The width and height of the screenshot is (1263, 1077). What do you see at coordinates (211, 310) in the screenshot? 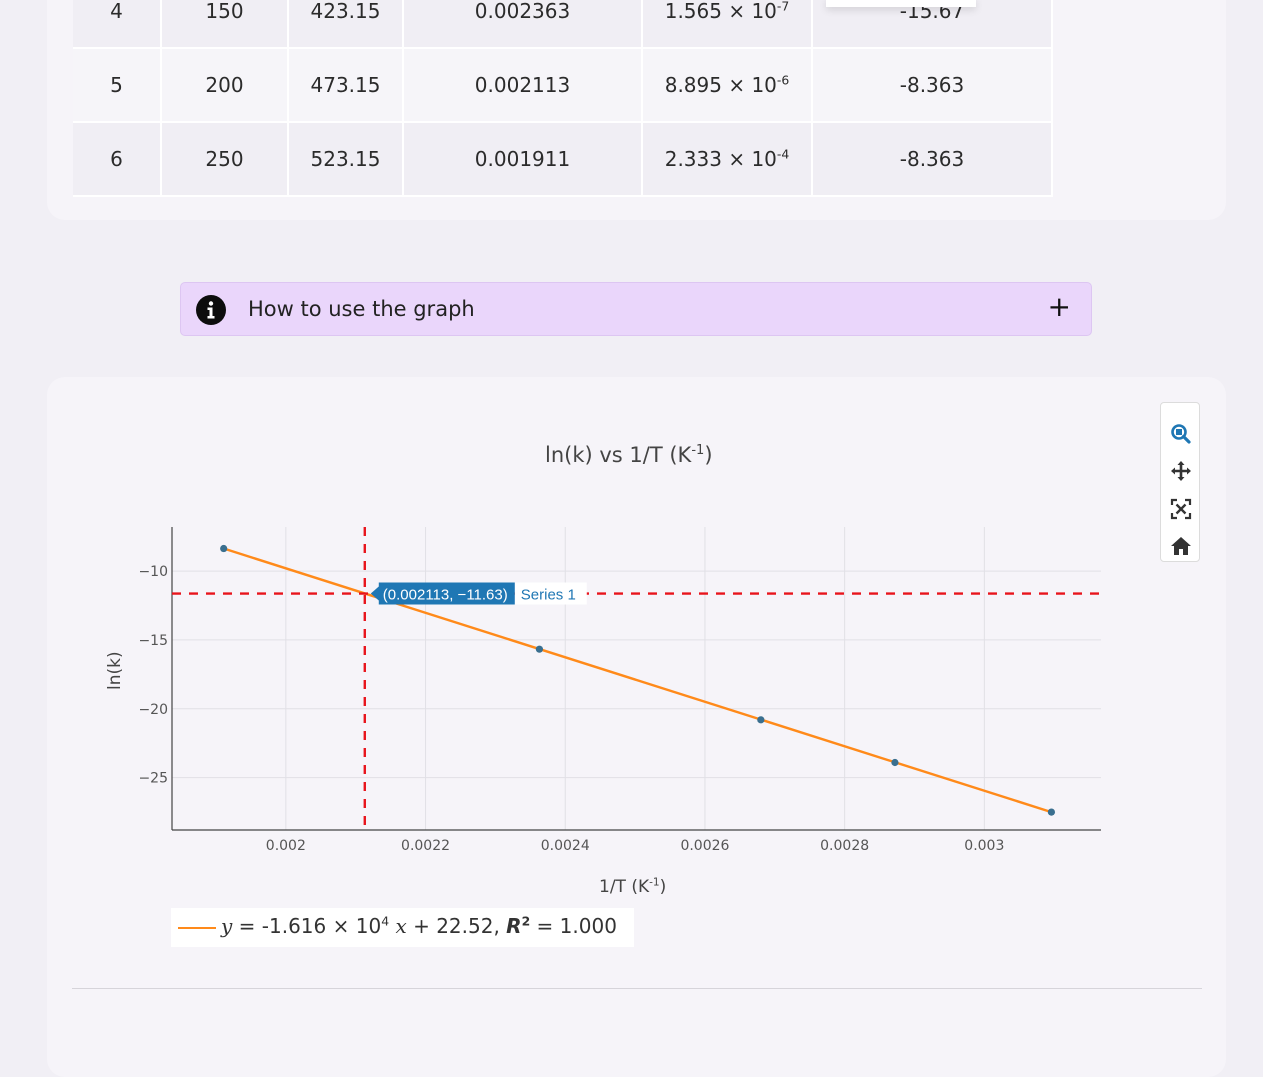
I see `info-icon` at bounding box center [211, 310].